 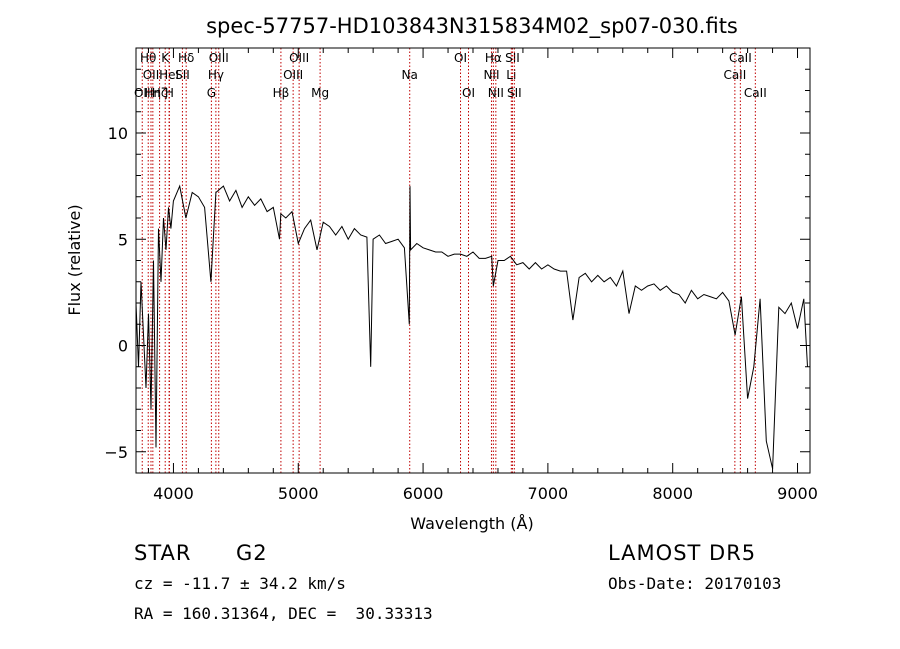 What do you see at coordinates (163, 553) in the screenshot?
I see `object-class: STAR` at bounding box center [163, 553].